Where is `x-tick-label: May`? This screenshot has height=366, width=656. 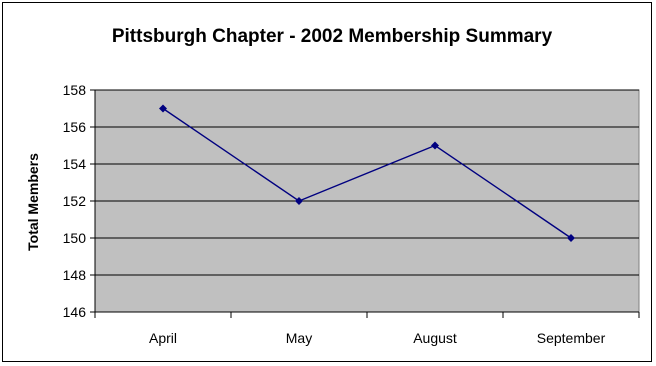 x-tick-label: May is located at coordinates (299, 338).